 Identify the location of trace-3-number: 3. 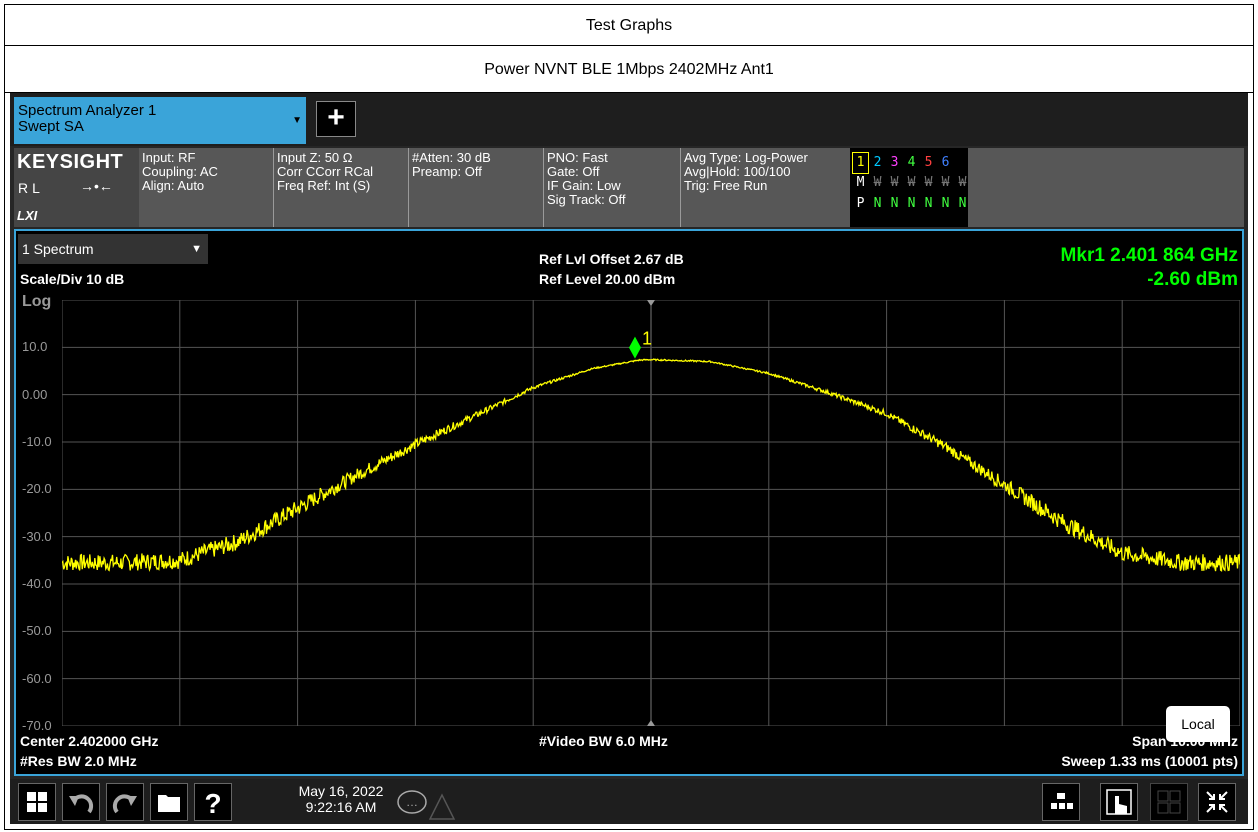
(894, 162).